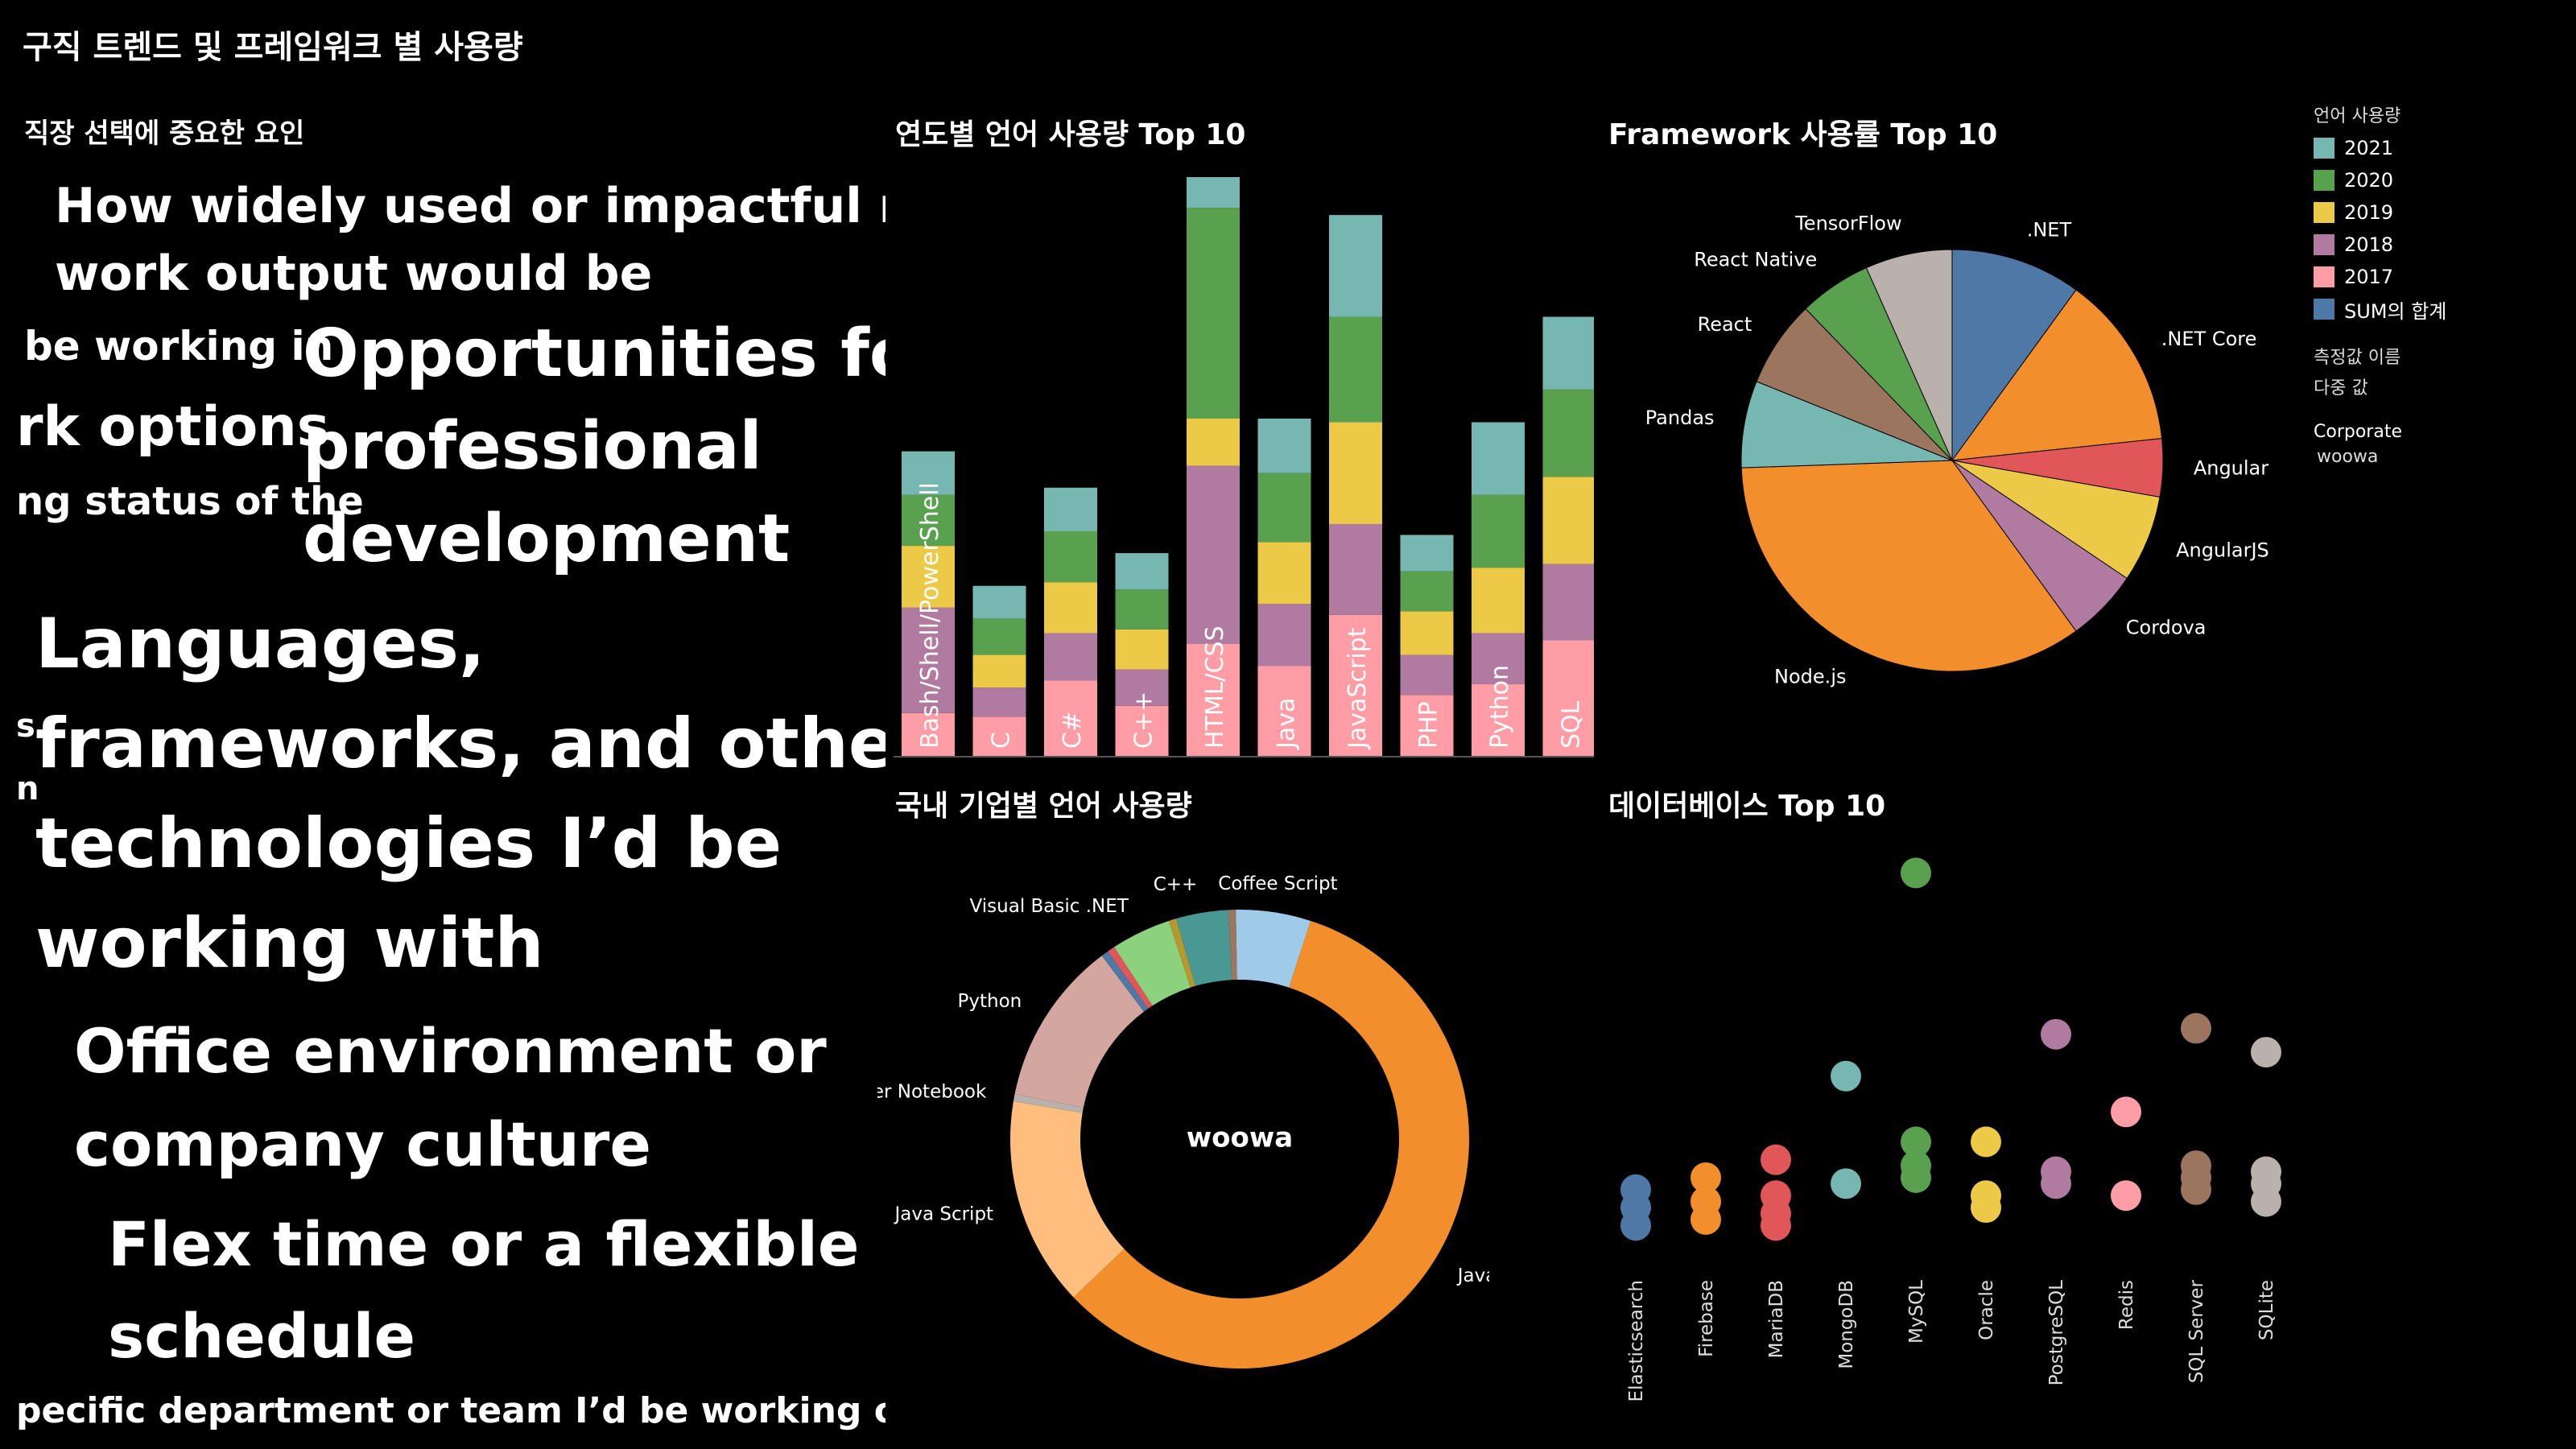  I want to click on word-cloud-word: professional, so click(532, 446).